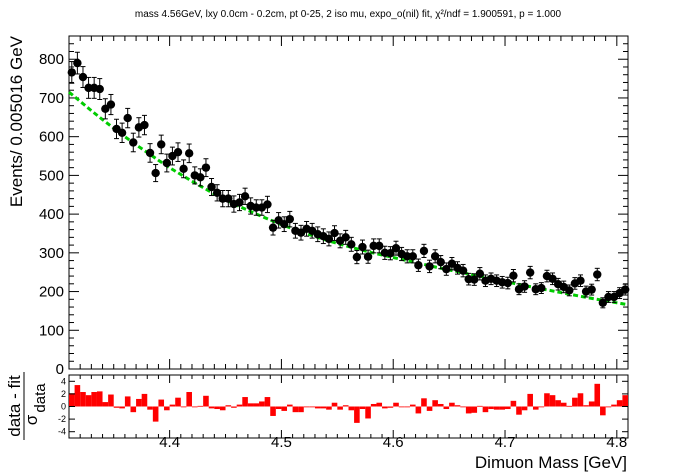 This screenshot has width=696, height=472. I want to click on ratio-y-axis-title: data - fit σ data, so click(27, 406).